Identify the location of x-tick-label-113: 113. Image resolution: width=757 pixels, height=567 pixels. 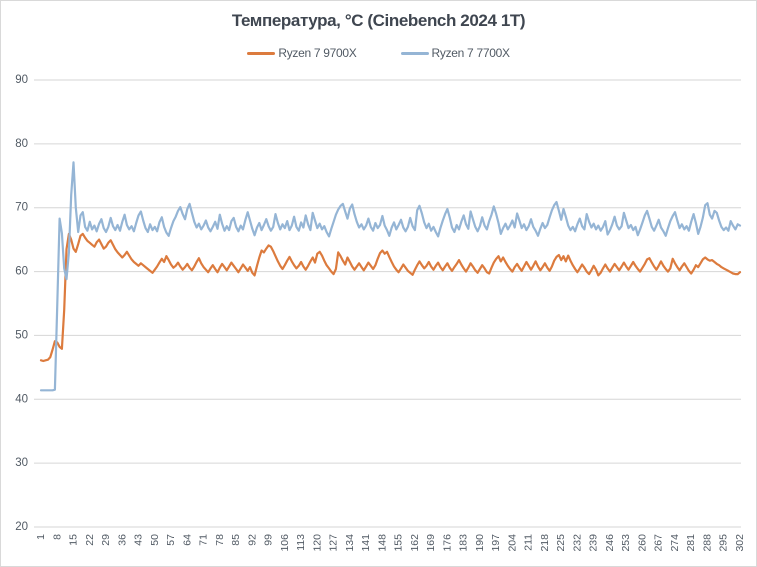
(301, 542).